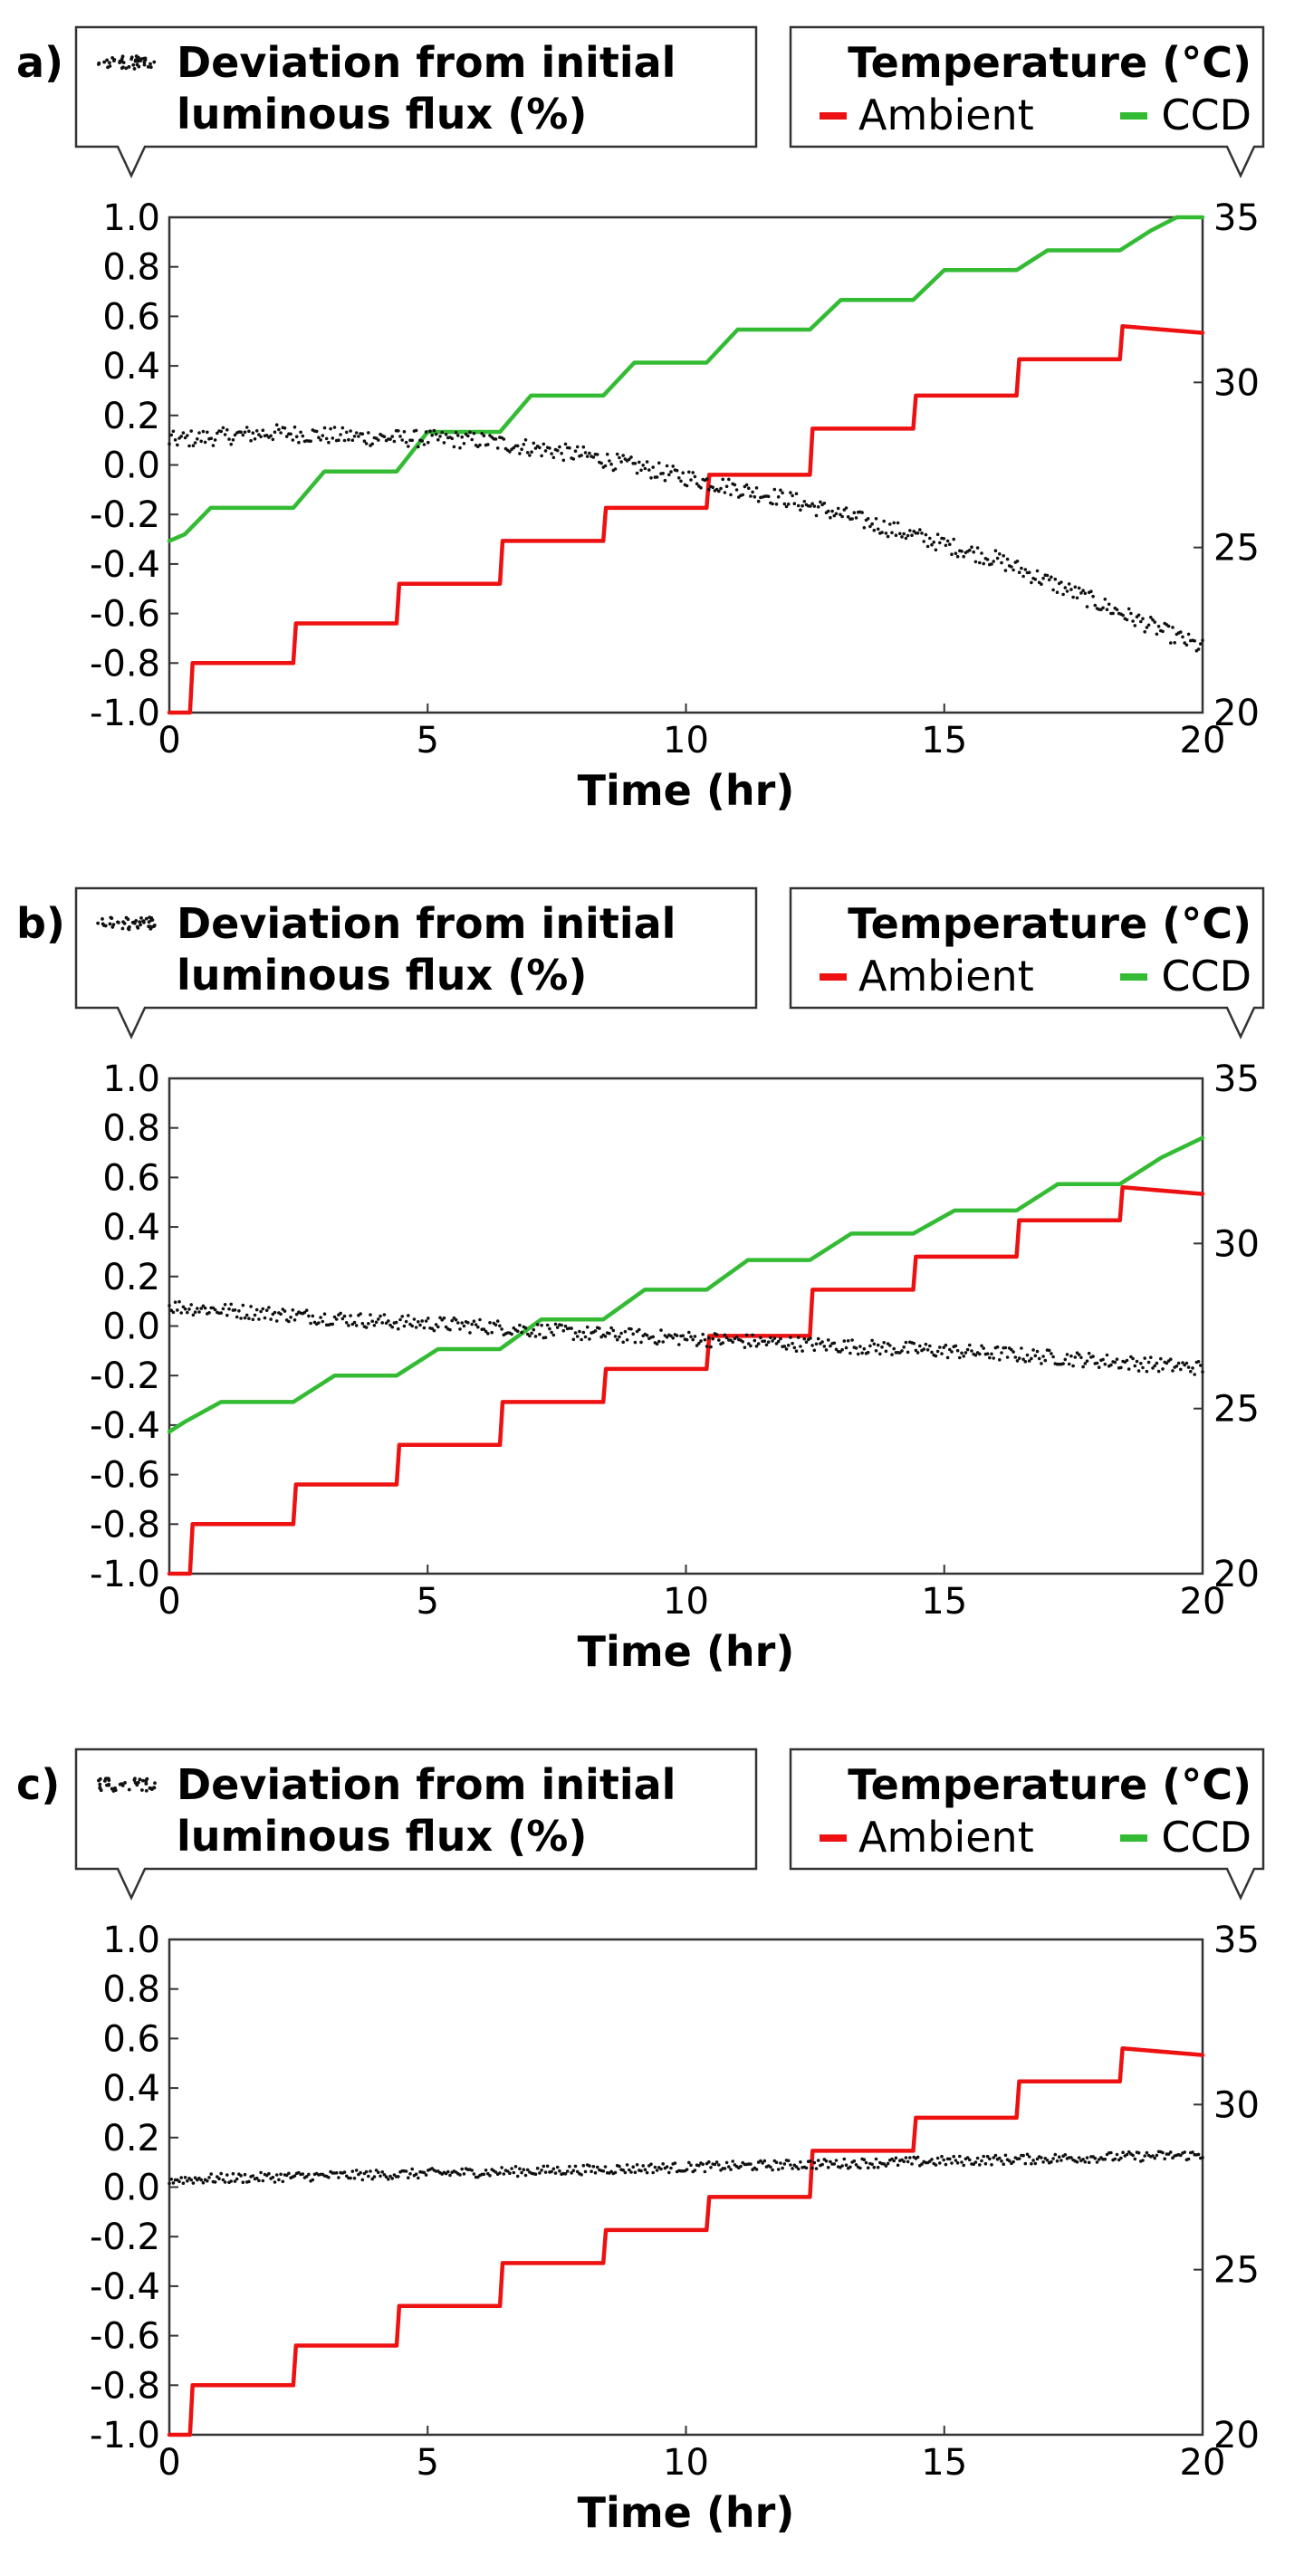  What do you see at coordinates (131, 1178) in the screenshot?
I see `y-left-tick-label: 0.6` at bounding box center [131, 1178].